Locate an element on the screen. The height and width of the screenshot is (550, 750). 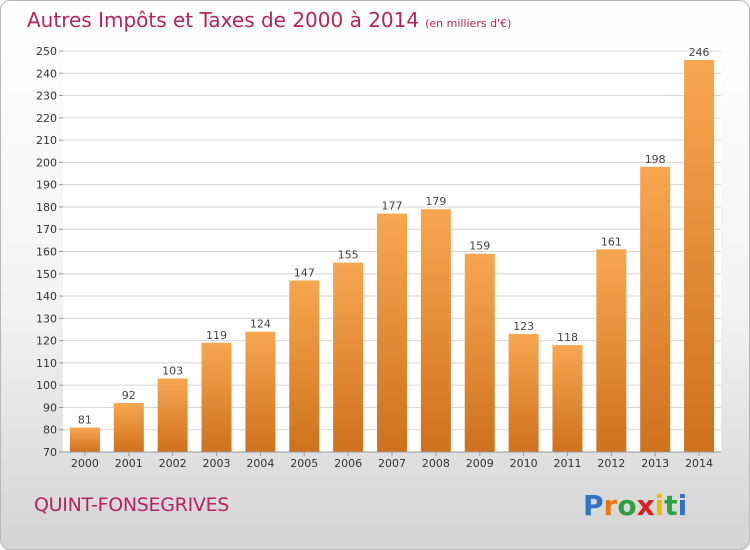
bar-value-label: 147 is located at coordinates (304, 272).